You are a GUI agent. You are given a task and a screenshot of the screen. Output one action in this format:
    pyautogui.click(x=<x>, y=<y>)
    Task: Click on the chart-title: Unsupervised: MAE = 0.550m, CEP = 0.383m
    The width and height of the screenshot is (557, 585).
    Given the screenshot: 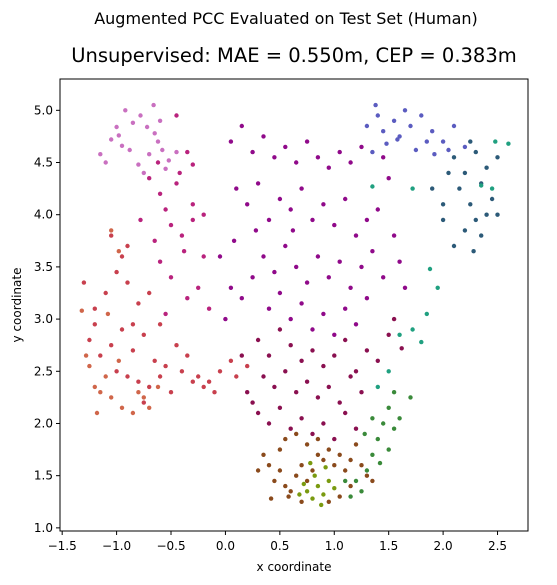 What is the action you would take?
    pyautogui.click(x=294, y=55)
    